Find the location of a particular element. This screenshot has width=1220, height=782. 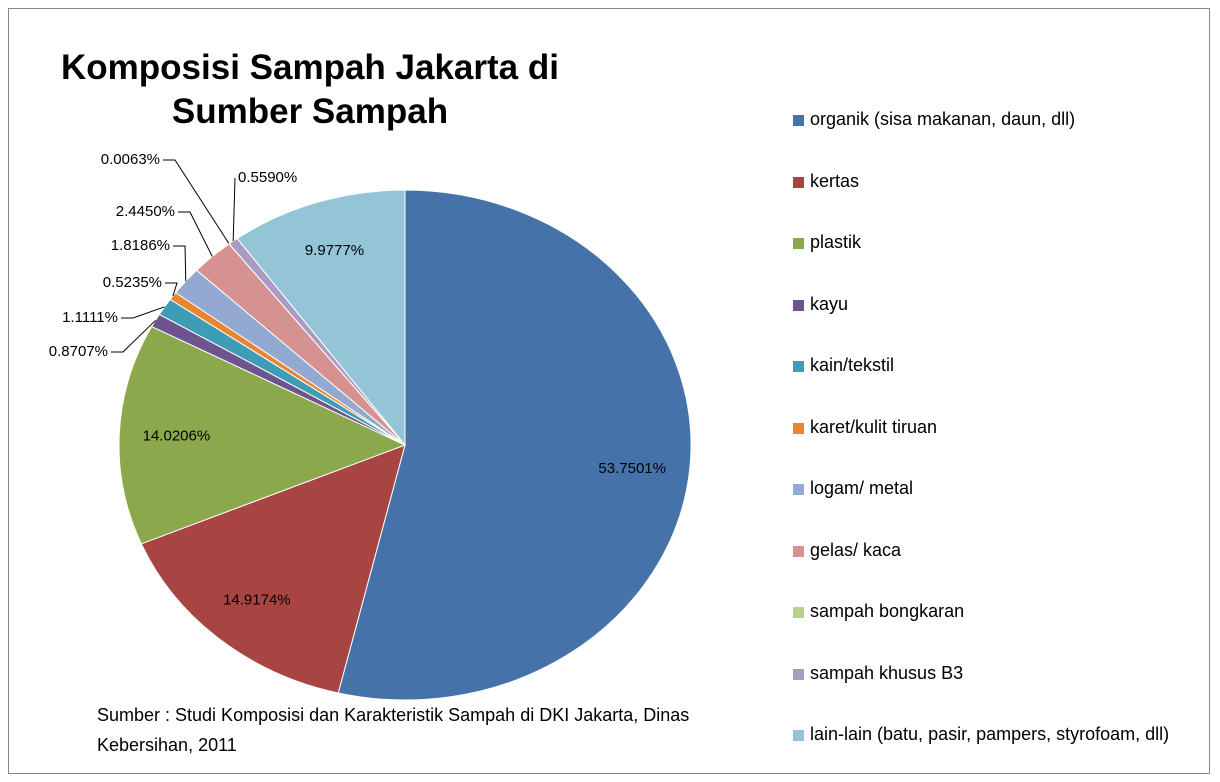

data-label: 14.0206% is located at coordinates (177, 435).